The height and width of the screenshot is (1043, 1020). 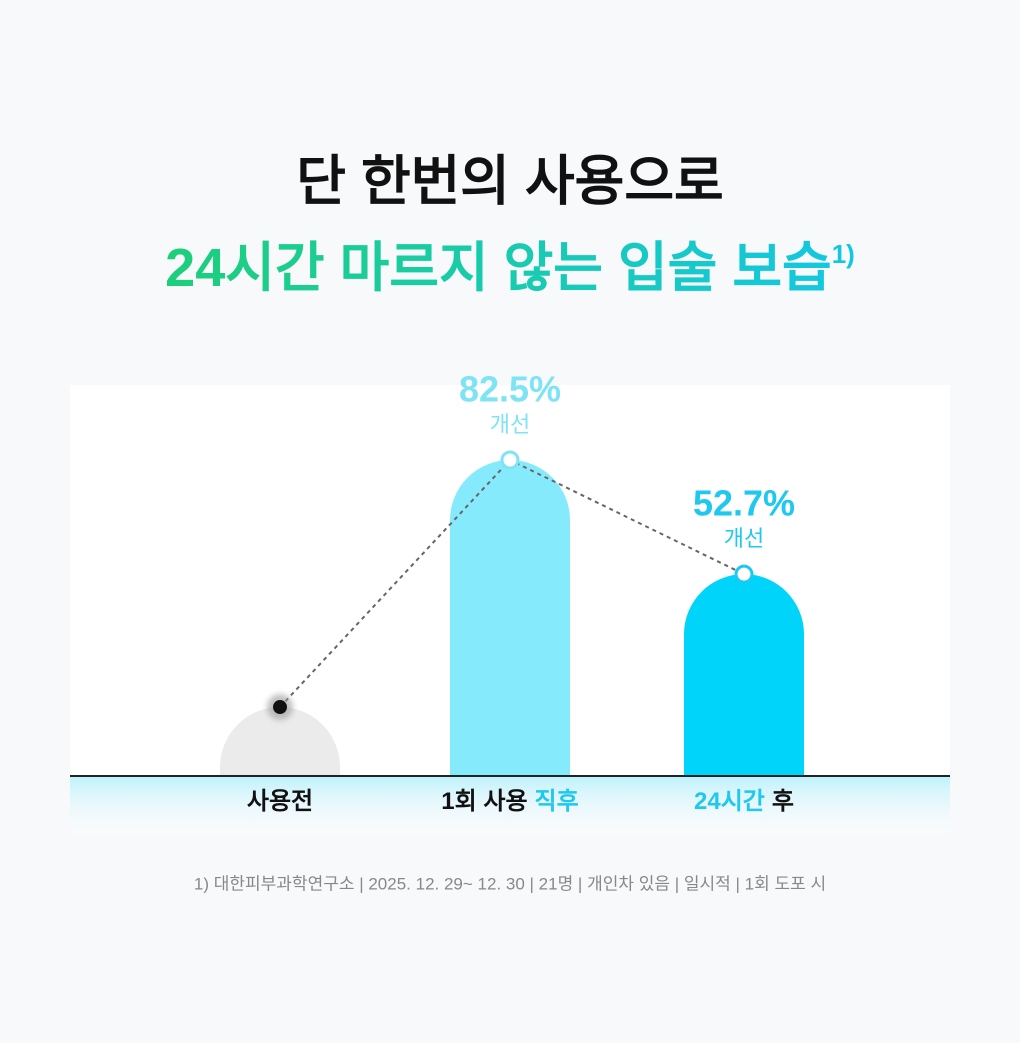 I want to click on x-tick-label-part: 후, so click(x=783, y=801).